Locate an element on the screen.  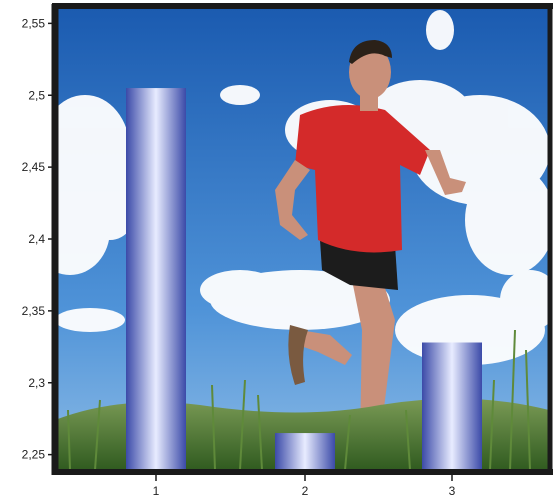
x-tick-label: 1 is located at coordinates (156, 491).